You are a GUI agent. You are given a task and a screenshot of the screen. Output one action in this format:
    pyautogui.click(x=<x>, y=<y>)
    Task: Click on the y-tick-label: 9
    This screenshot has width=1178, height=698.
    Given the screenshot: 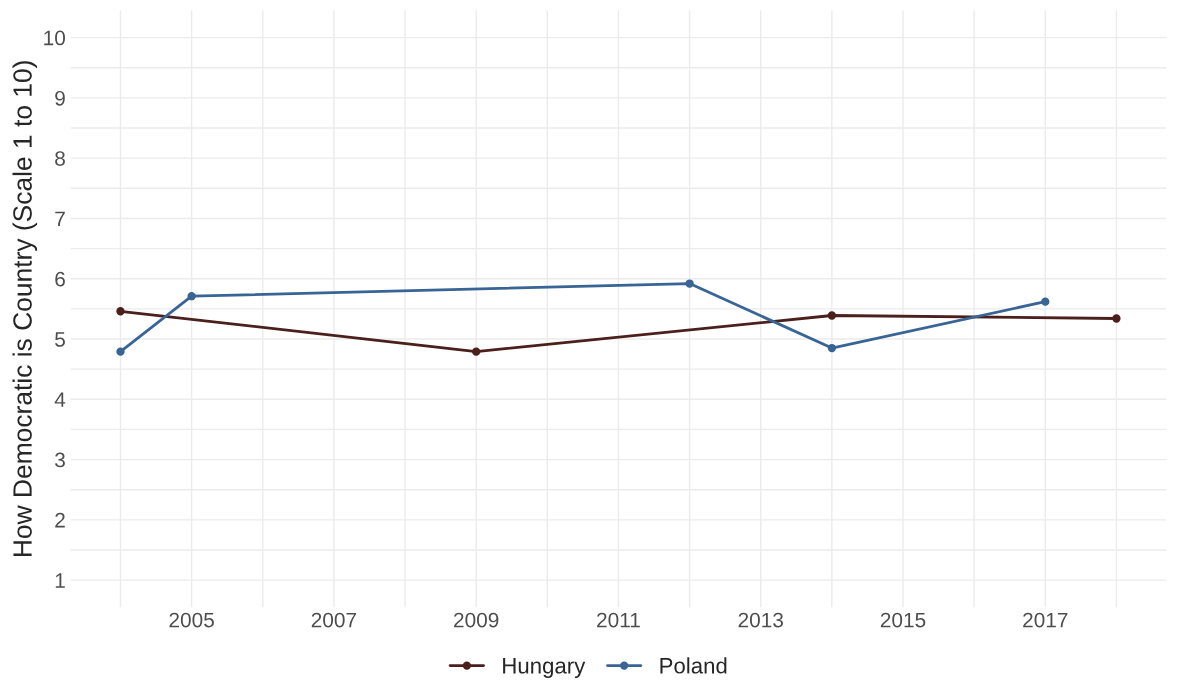 What is the action you would take?
    pyautogui.click(x=60, y=98)
    